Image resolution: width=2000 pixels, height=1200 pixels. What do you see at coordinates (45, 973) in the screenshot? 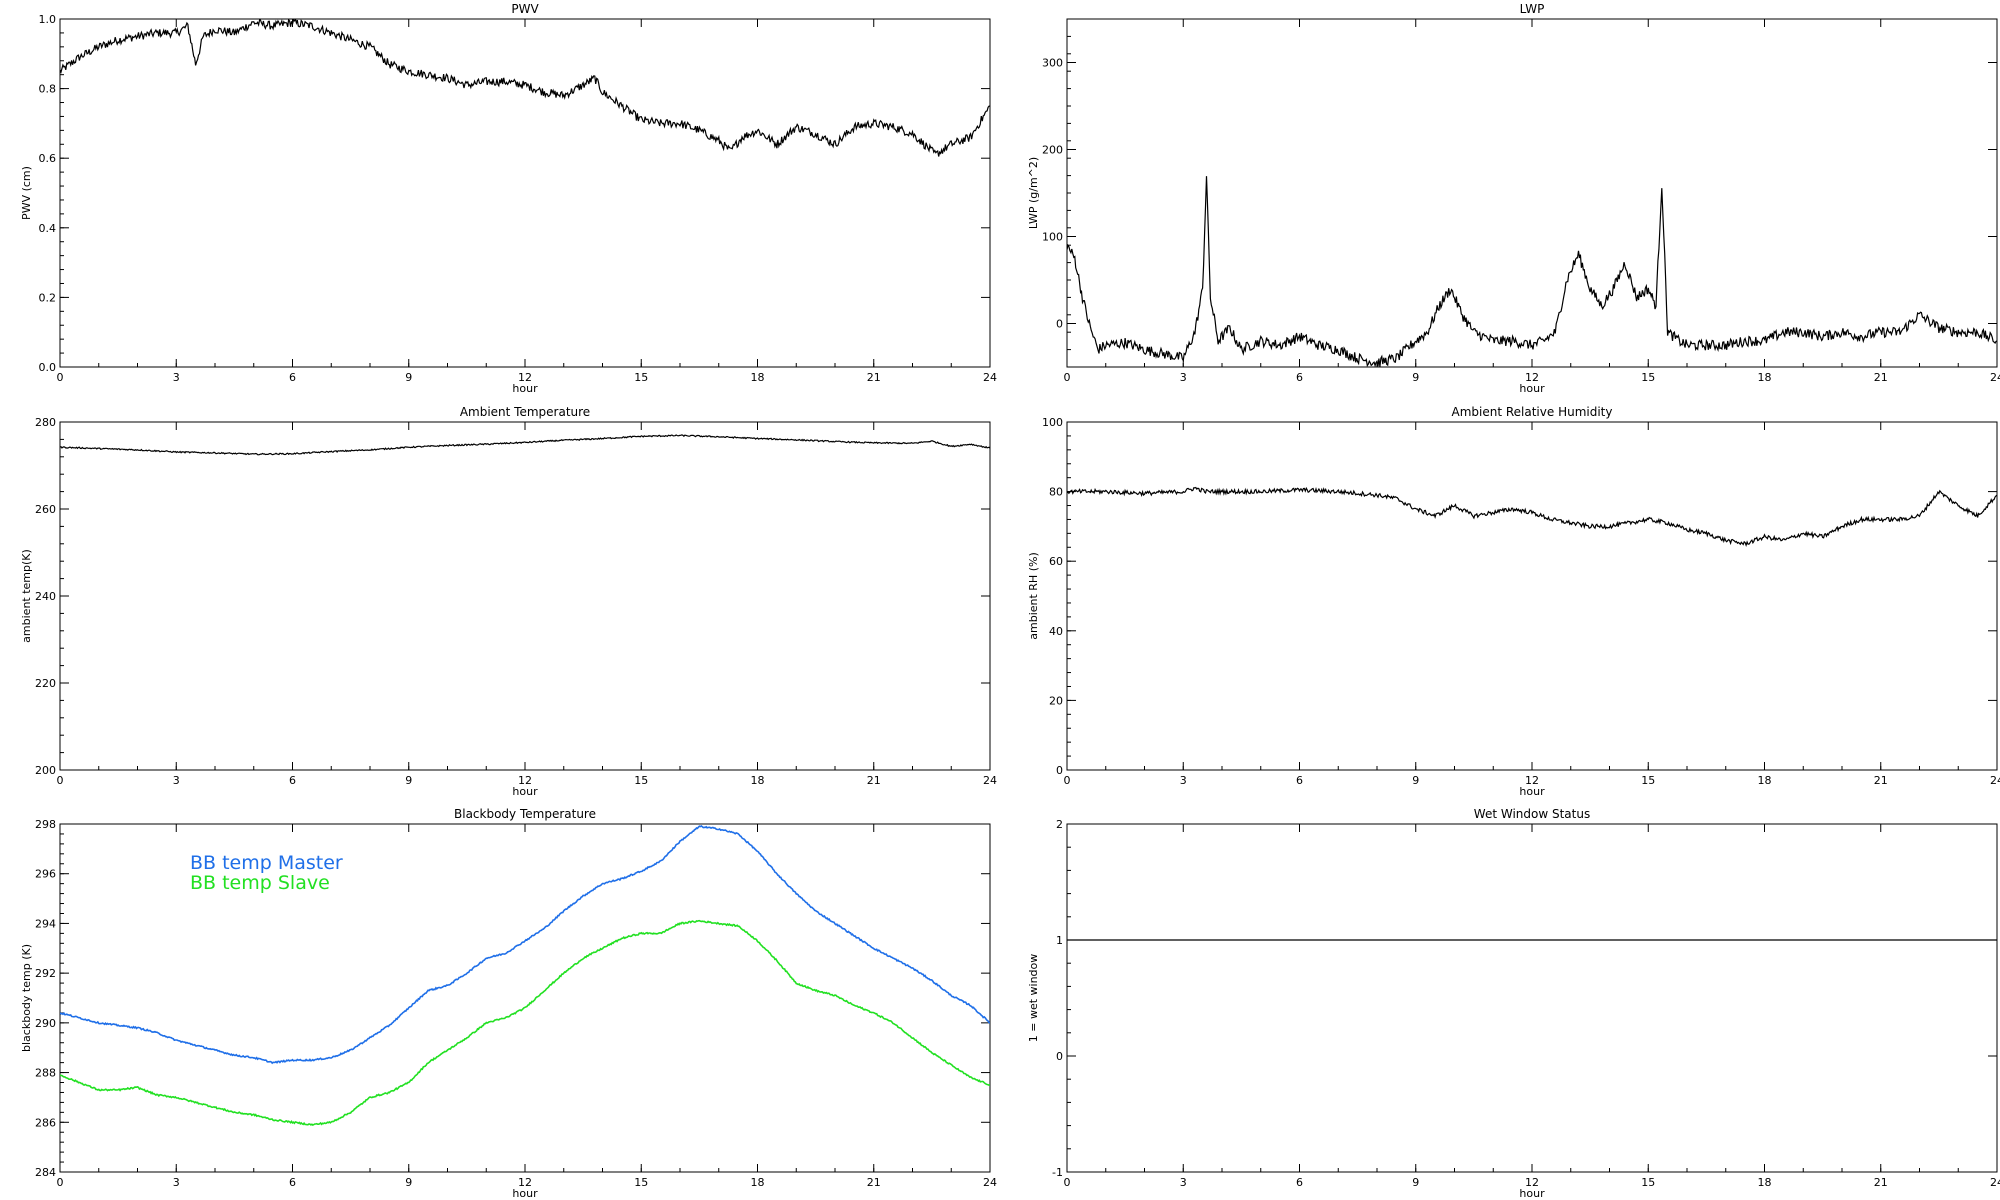
I see `y-tick-label: 292` at bounding box center [45, 973].